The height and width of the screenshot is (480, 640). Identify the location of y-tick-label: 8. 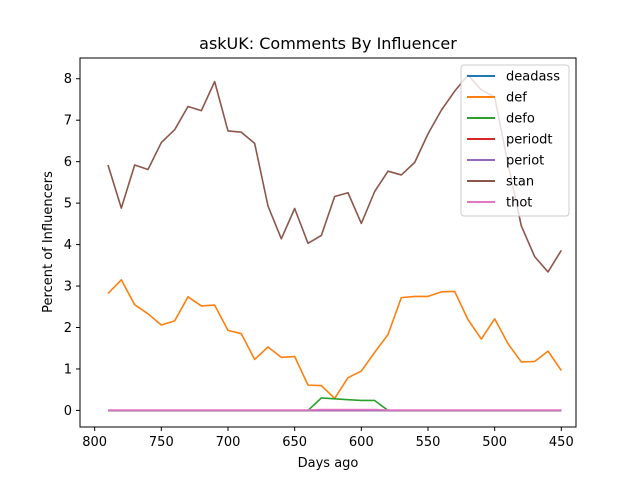
(68, 79).